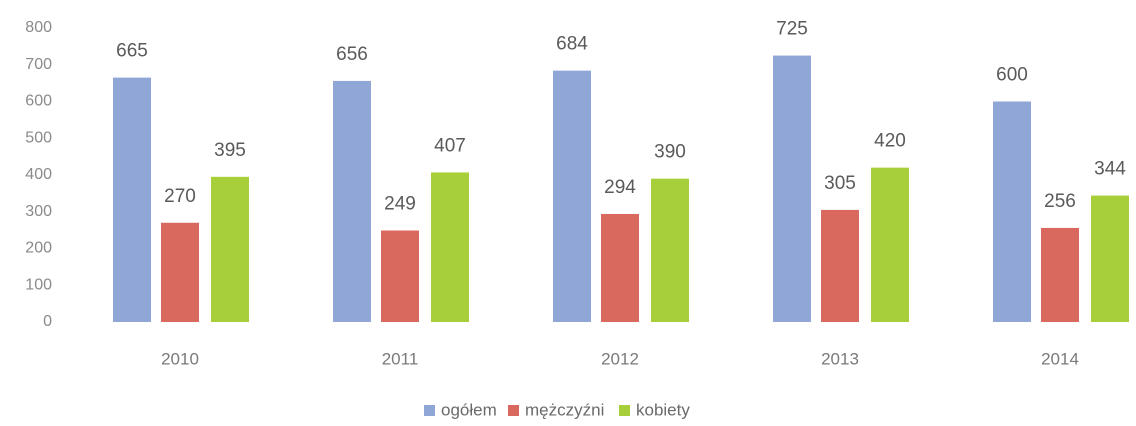 This screenshot has height=426, width=1136. What do you see at coordinates (230, 150) in the screenshot?
I see `value-label: 395` at bounding box center [230, 150].